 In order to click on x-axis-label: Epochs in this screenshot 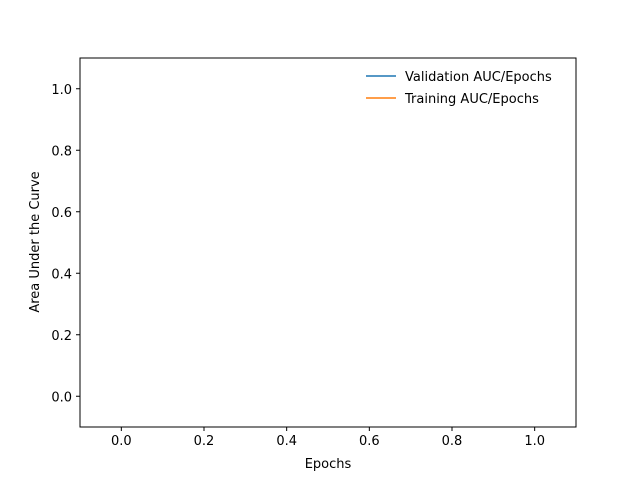, I will do `click(328, 464)`.